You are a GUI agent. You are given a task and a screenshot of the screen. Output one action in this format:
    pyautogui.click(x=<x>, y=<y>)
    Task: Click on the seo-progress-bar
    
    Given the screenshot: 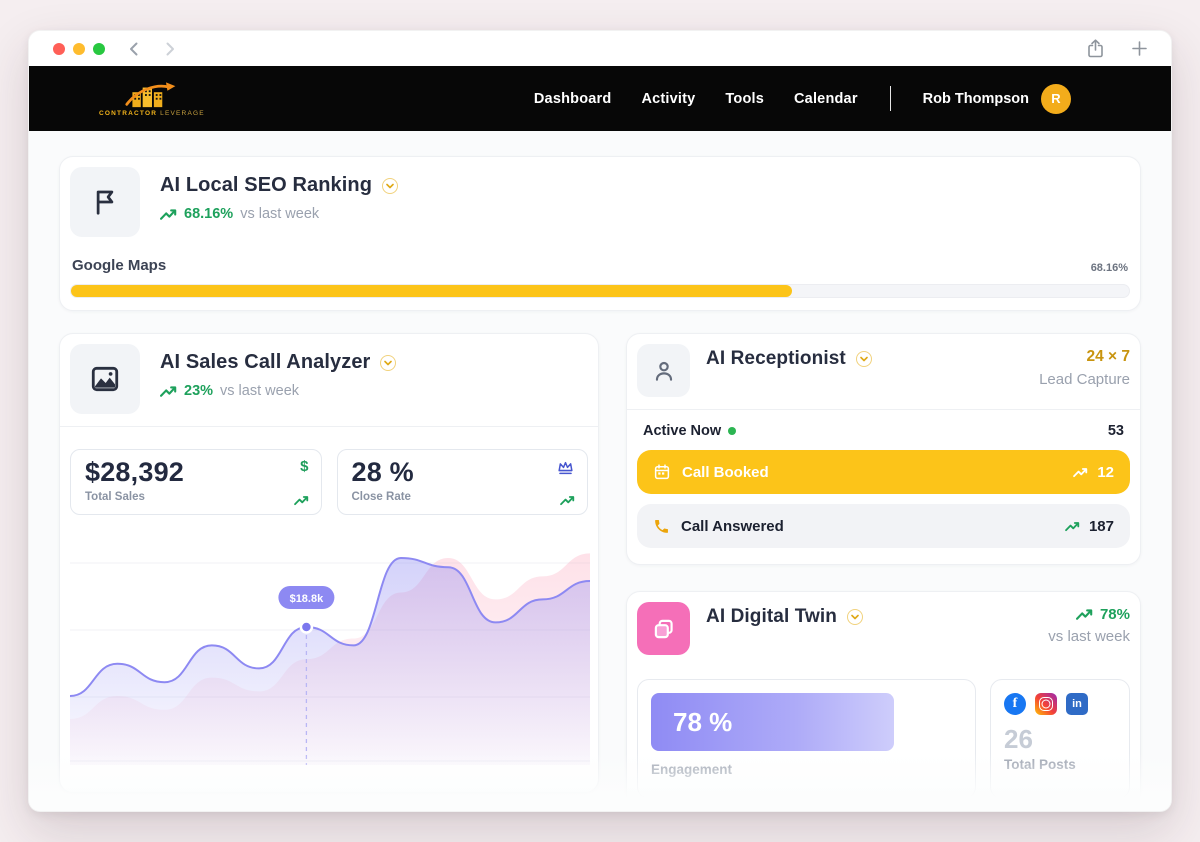 What is the action you would take?
    pyautogui.click(x=600, y=291)
    